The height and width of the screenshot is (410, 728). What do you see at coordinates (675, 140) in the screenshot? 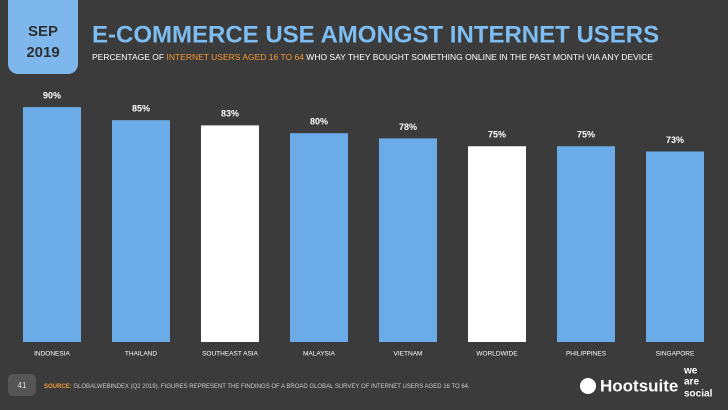
I see `value-label: 73%` at bounding box center [675, 140].